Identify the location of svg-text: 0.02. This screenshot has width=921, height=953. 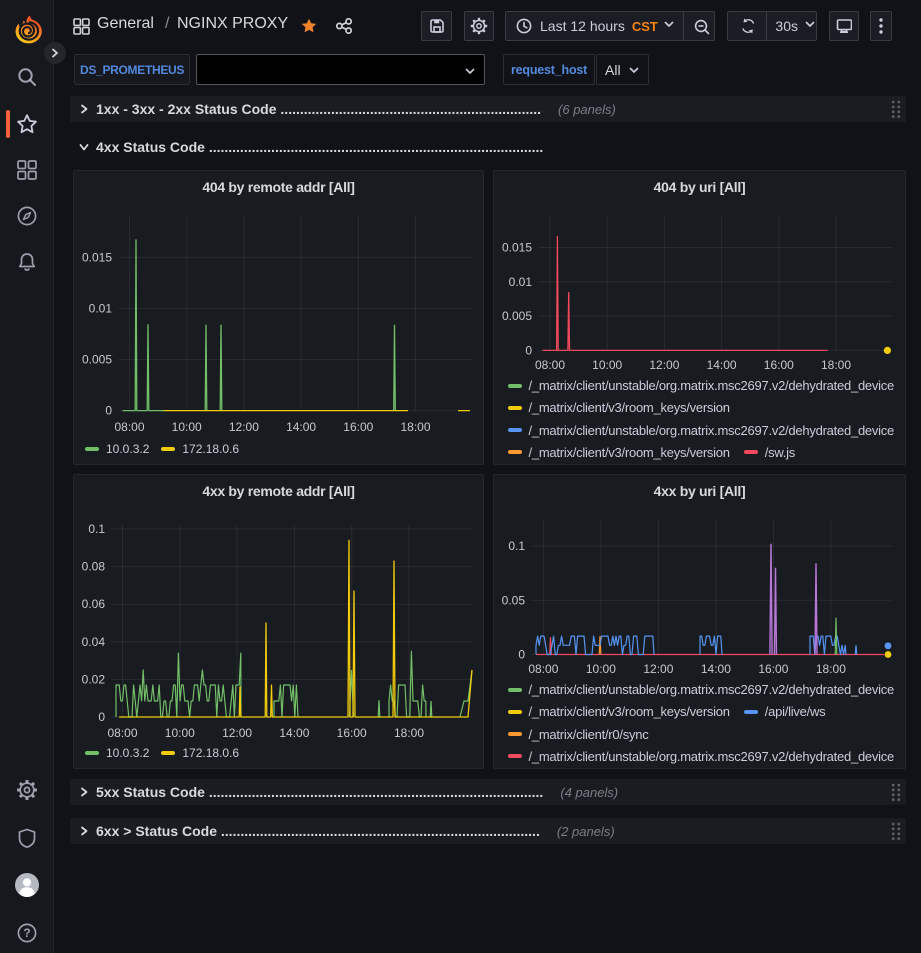
(94, 679).